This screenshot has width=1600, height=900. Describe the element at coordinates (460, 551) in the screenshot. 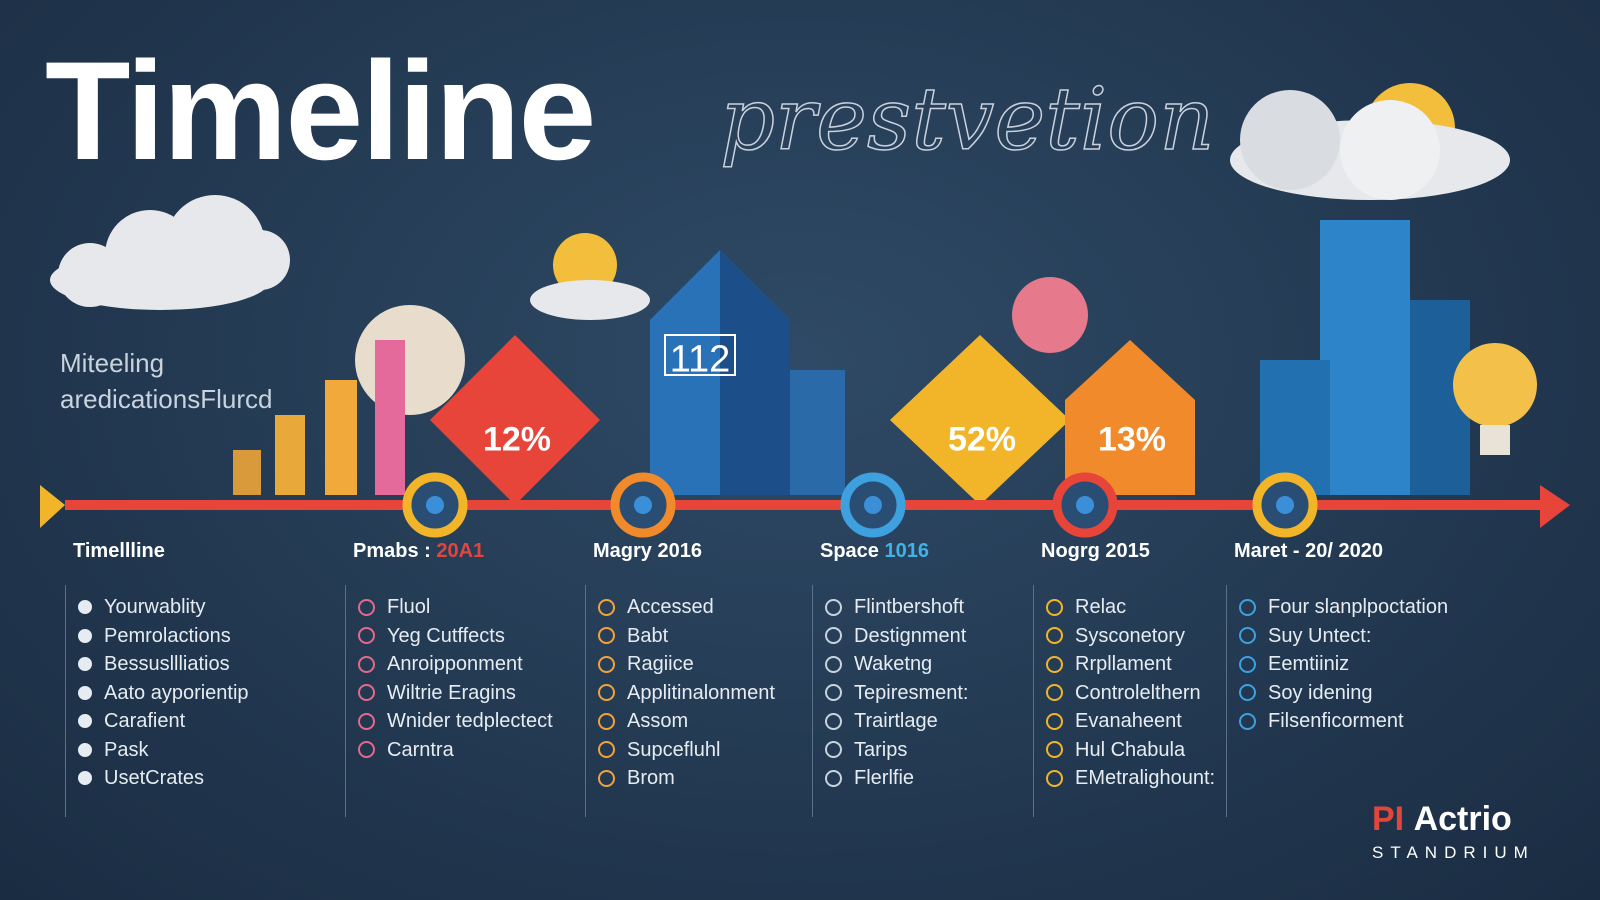

I see `column-title-accent: 20A1` at that location.